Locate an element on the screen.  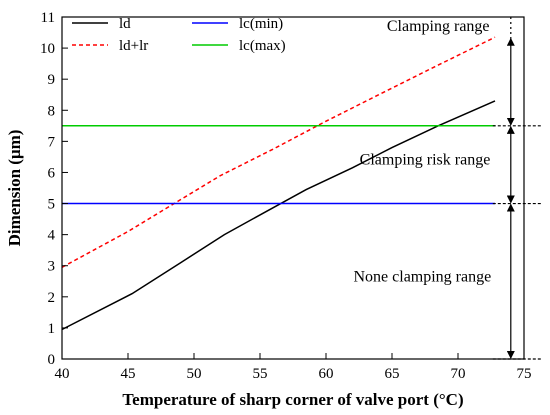
range-annotation: None clamping range is located at coordinates (422, 276).